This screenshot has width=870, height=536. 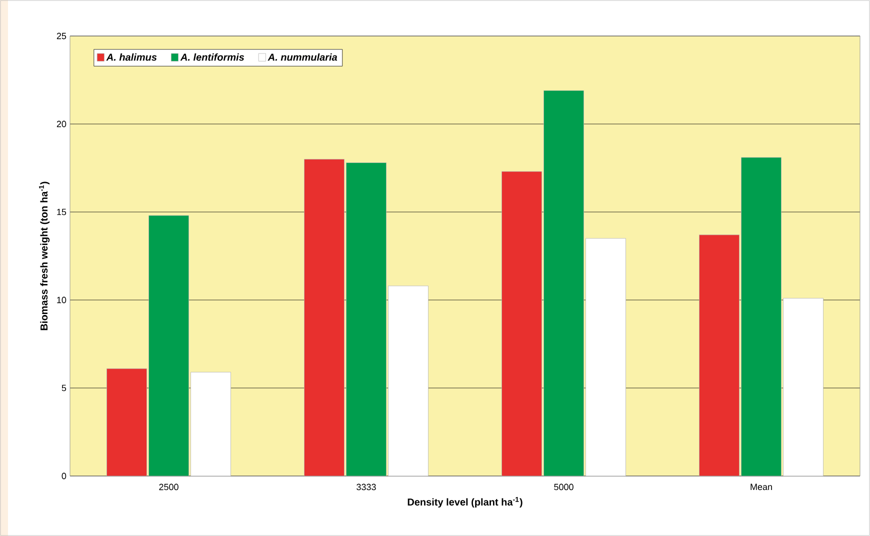 I want to click on y-axis-title: Biomass fresh weight (ton ha$^{-1}$), so click(x=44, y=256).